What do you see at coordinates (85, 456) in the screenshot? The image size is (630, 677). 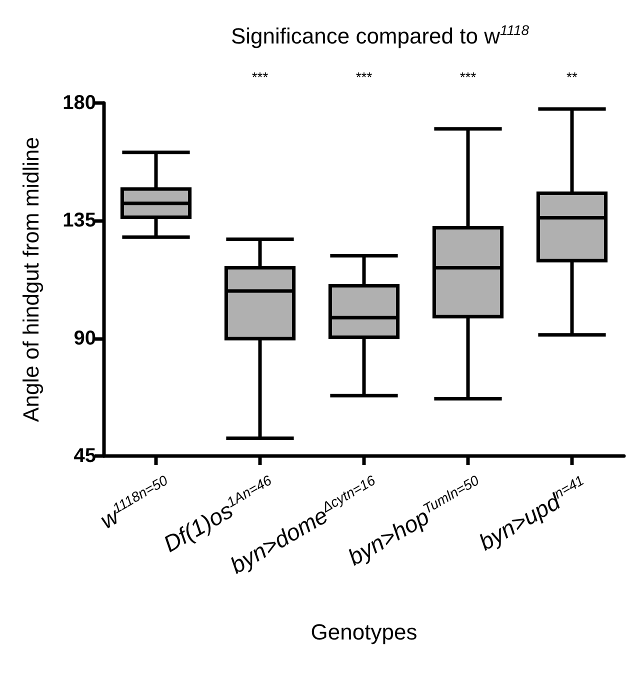 I see `y-tick-label: 45` at bounding box center [85, 456].